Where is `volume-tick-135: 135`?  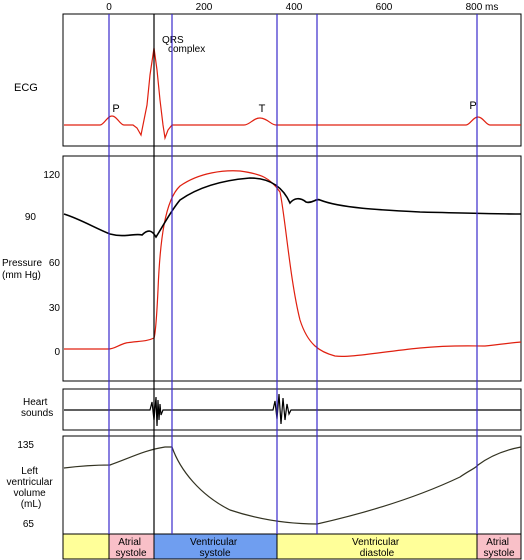 volume-tick-135: 135 is located at coordinates (25, 445).